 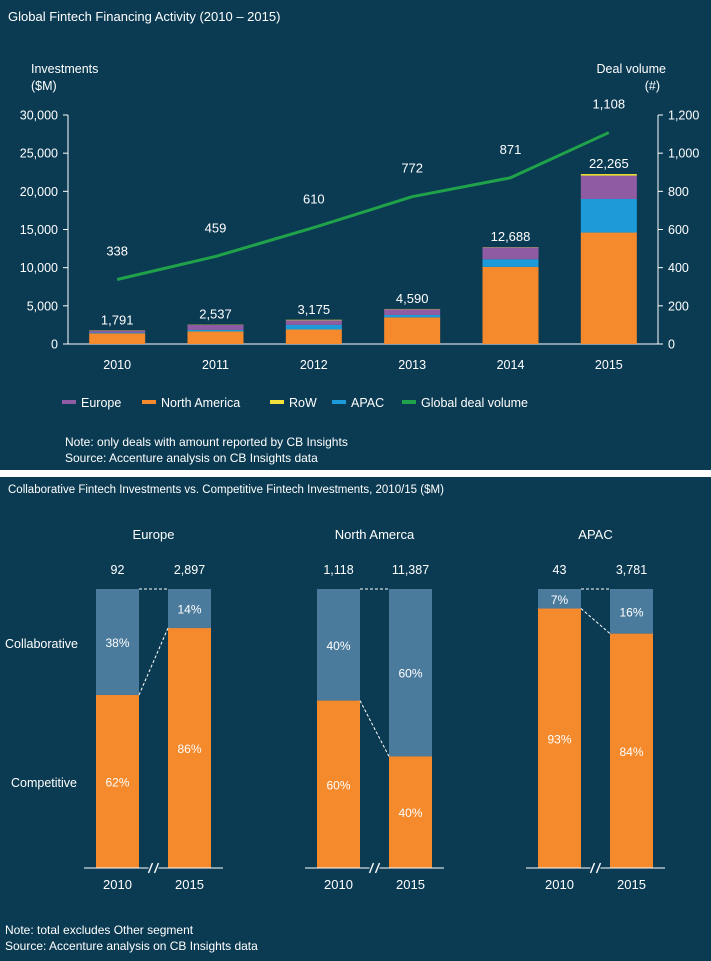 What do you see at coordinates (314, 199) in the screenshot?
I see `deal-volume-label: 610` at bounding box center [314, 199].